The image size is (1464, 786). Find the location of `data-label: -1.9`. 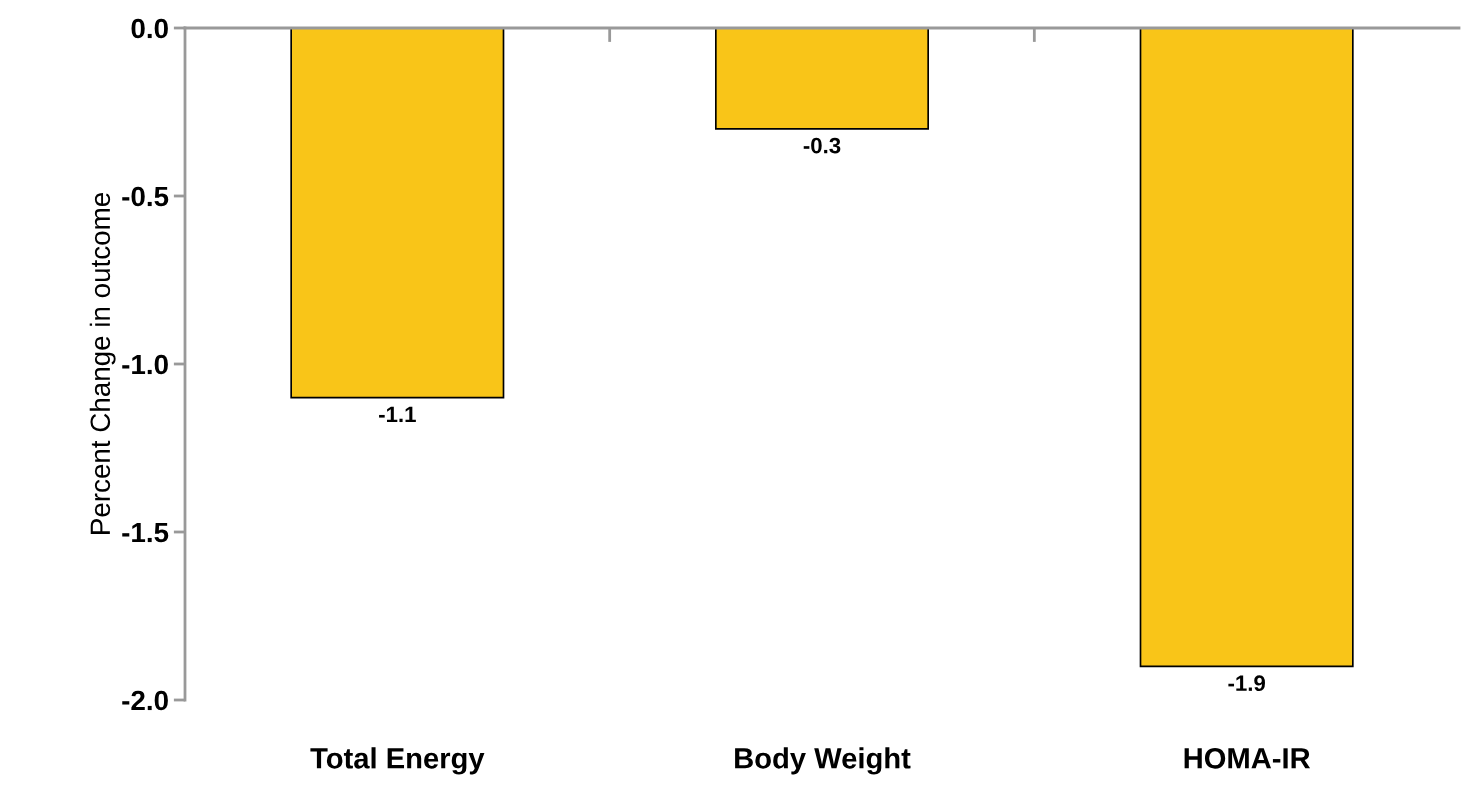

data-label: -1.9 is located at coordinates (1246, 683).